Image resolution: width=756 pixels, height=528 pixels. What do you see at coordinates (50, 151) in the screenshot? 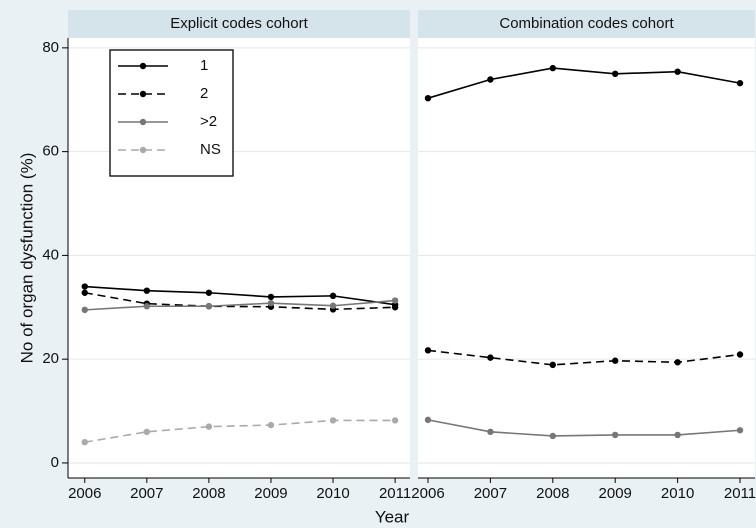
I see `y-tick-label: 60` at bounding box center [50, 151].